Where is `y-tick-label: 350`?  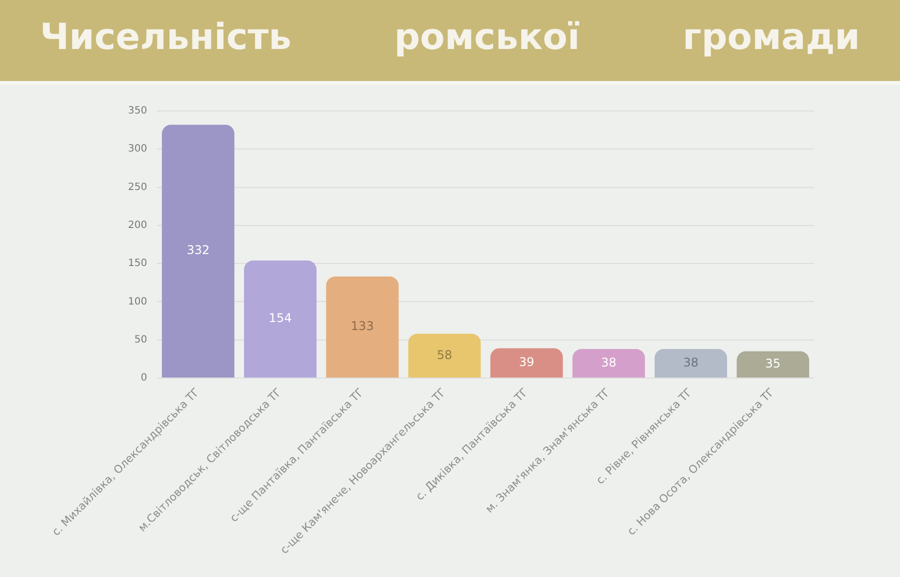
y-tick-label: 350 is located at coordinates (138, 111).